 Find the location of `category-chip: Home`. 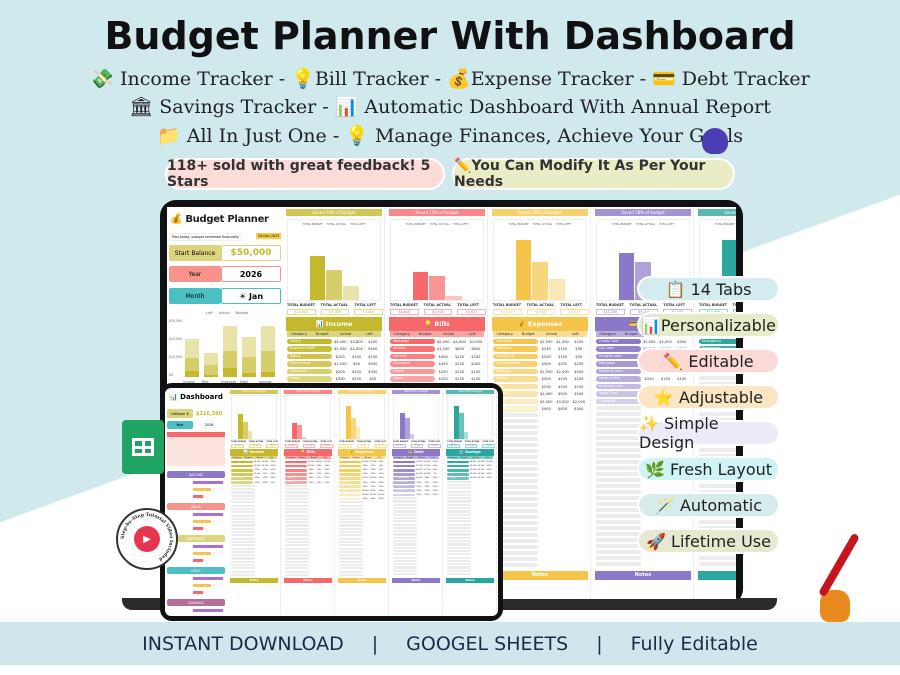

category-chip: Home is located at coordinates (350, 495).